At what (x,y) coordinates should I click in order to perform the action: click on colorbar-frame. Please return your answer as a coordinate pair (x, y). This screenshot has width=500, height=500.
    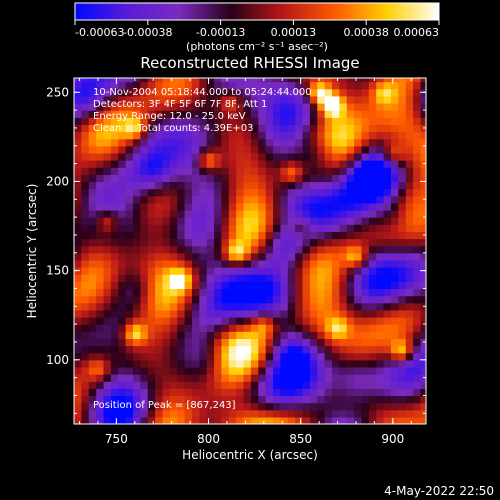
    Looking at the image, I should click on (257, 11).